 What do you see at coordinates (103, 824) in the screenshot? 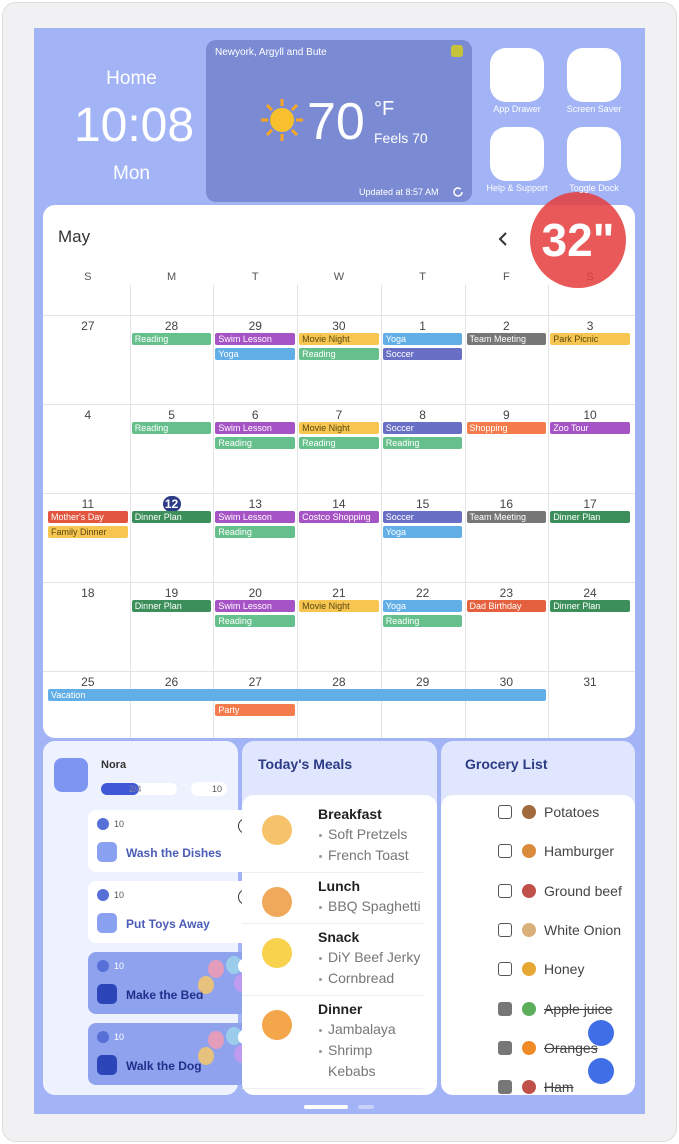
I see `points-icon` at bounding box center [103, 824].